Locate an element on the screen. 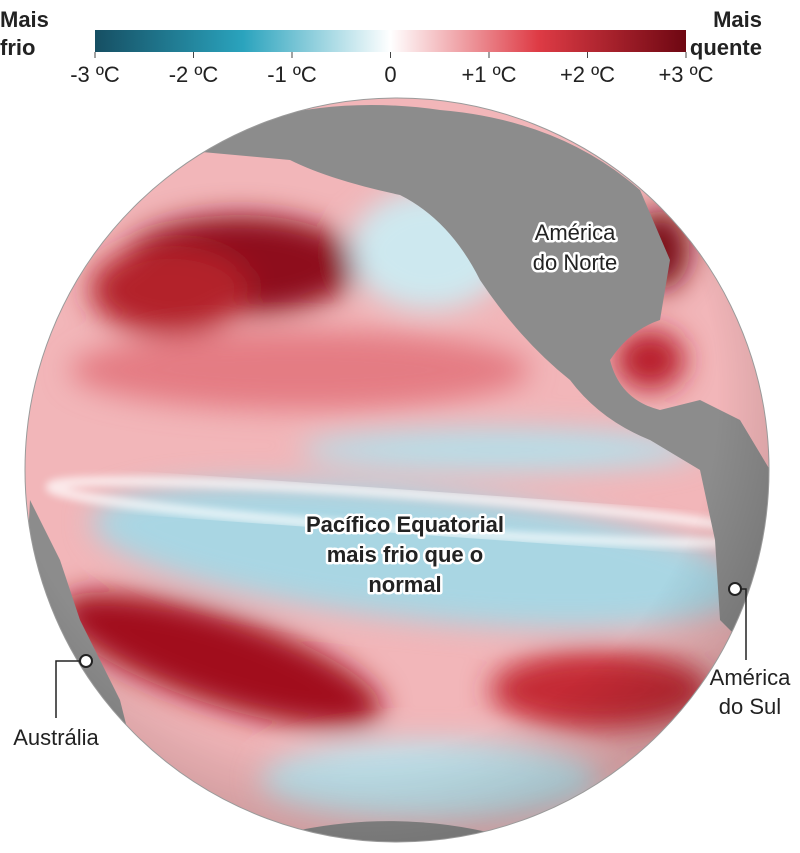  region-label: Pacífico Equatorial is located at coordinates (405, 524).